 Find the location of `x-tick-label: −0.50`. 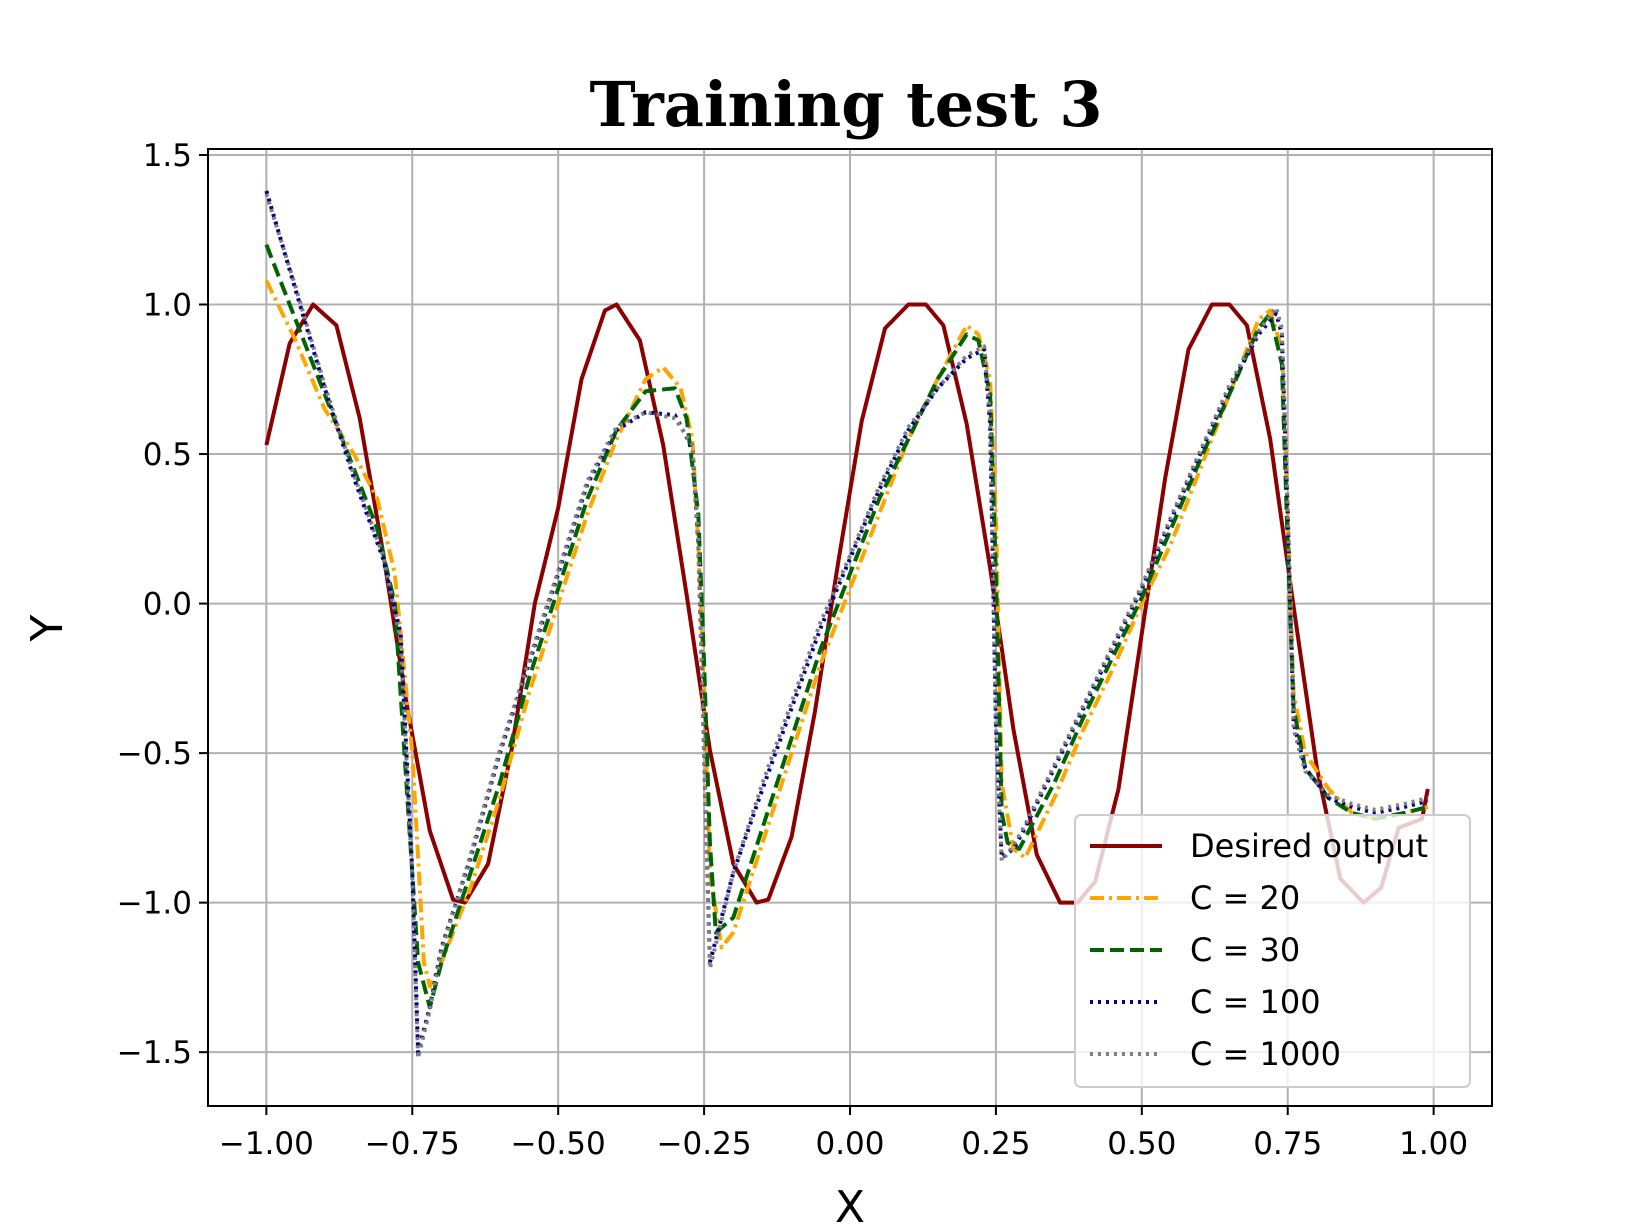

x-tick-label: −0.50 is located at coordinates (558, 1144).